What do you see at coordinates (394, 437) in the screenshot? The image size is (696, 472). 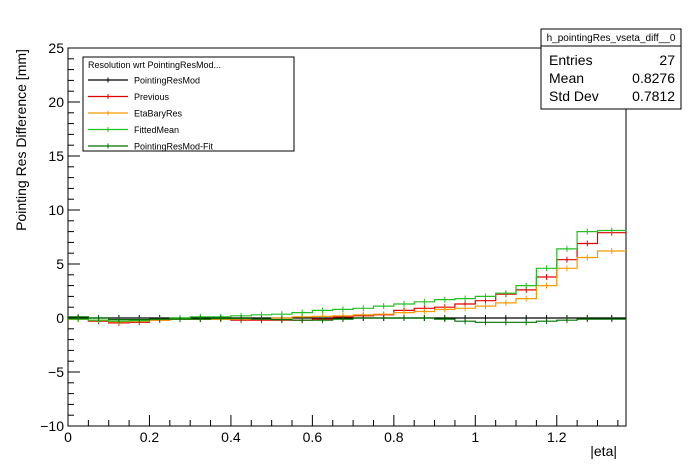 I see `x-tick-label: 0.8` at bounding box center [394, 437].